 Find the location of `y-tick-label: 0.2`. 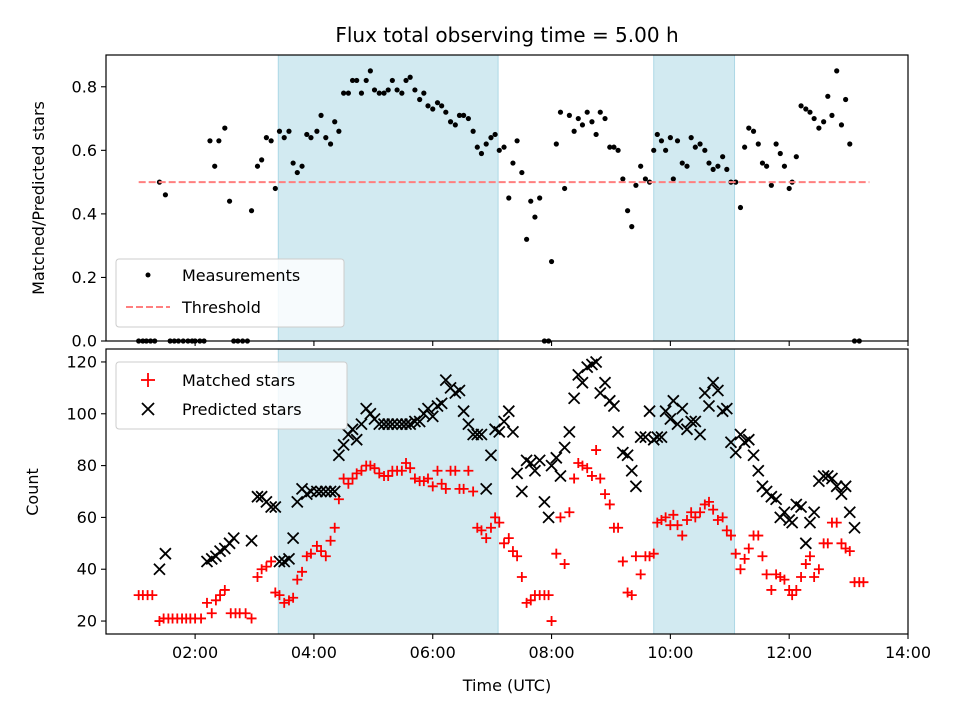

y-tick-label: 0.2 is located at coordinates (84, 277).